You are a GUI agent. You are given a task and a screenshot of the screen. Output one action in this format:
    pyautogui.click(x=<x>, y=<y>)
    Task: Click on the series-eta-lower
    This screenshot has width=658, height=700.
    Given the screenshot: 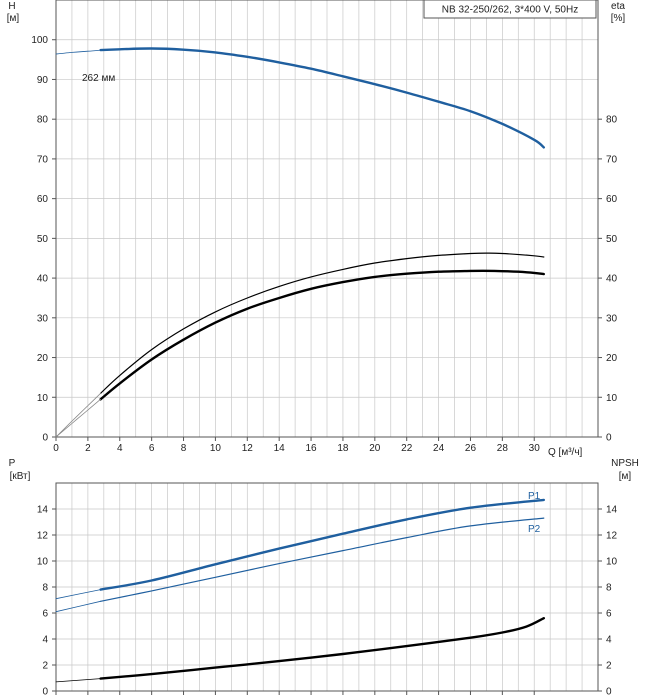 What is the action you would take?
    pyautogui.click(x=322, y=335)
    